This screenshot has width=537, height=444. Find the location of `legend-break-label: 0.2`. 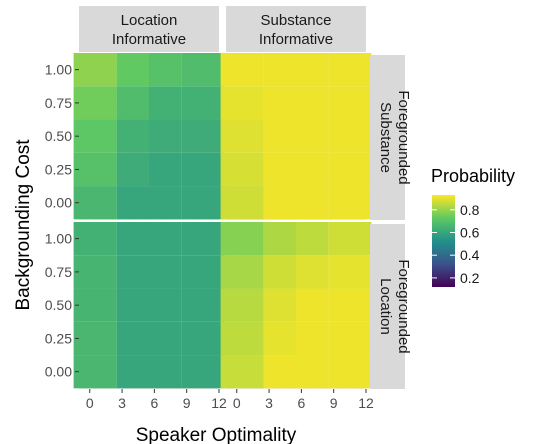

legend-break-label: 0.2 is located at coordinates (470, 278).